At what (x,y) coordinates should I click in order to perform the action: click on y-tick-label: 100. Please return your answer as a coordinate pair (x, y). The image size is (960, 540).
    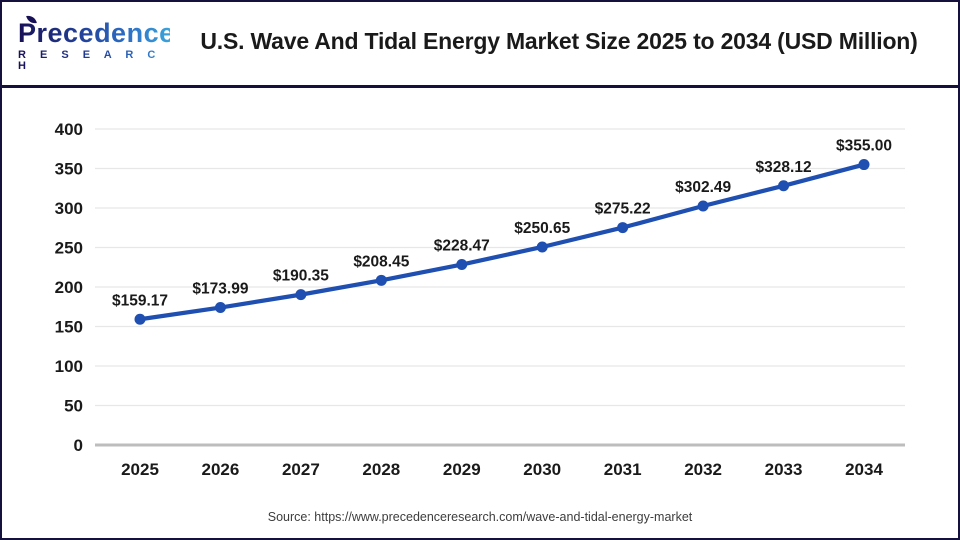
    Looking at the image, I should click on (69, 366).